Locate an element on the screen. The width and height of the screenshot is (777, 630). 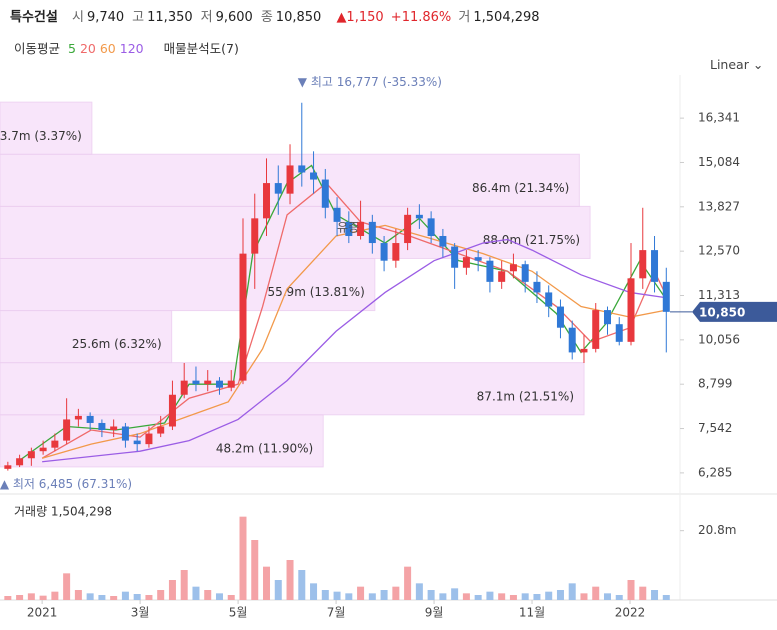
profile-label: 88.0m (21.75%) is located at coordinates (531, 240).